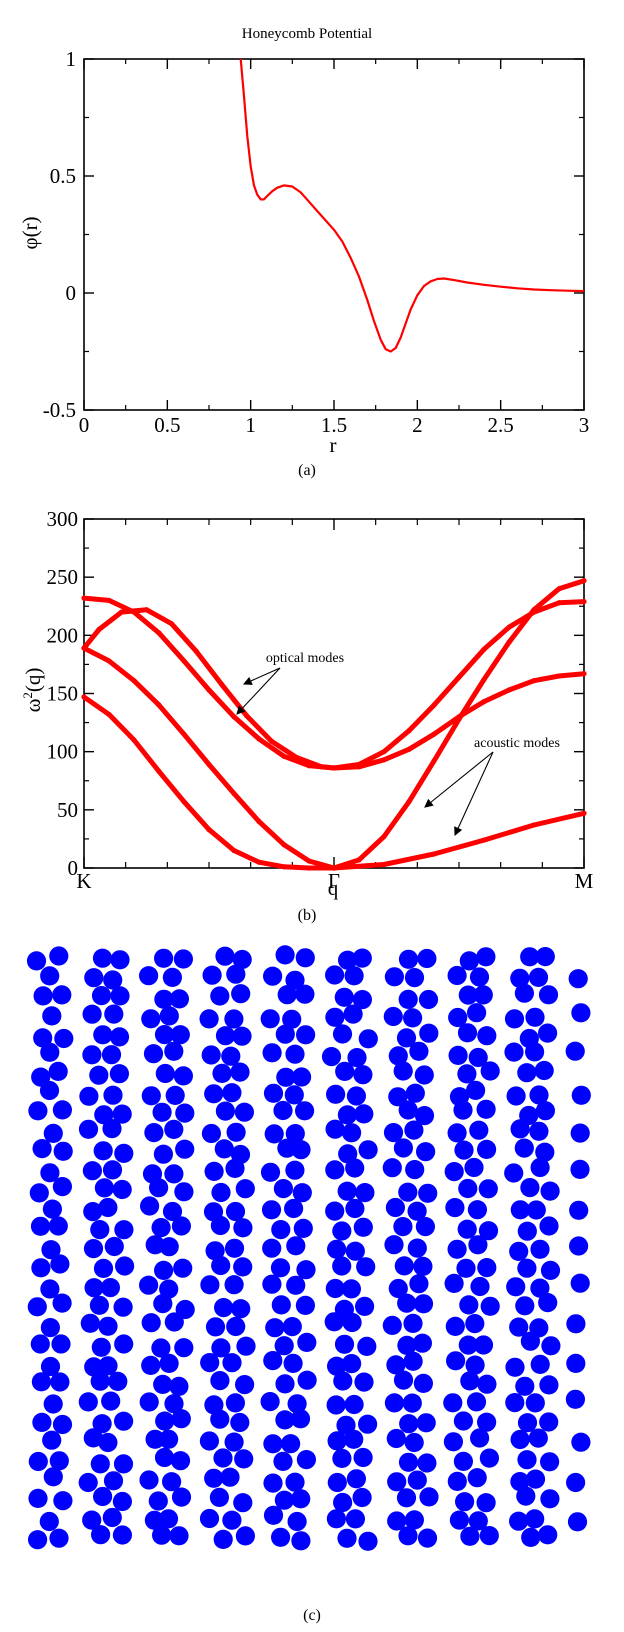 Image resolution: width=624 pixels, height=1632 pixels. I want to click on chart-a-series, so click(412, 205).